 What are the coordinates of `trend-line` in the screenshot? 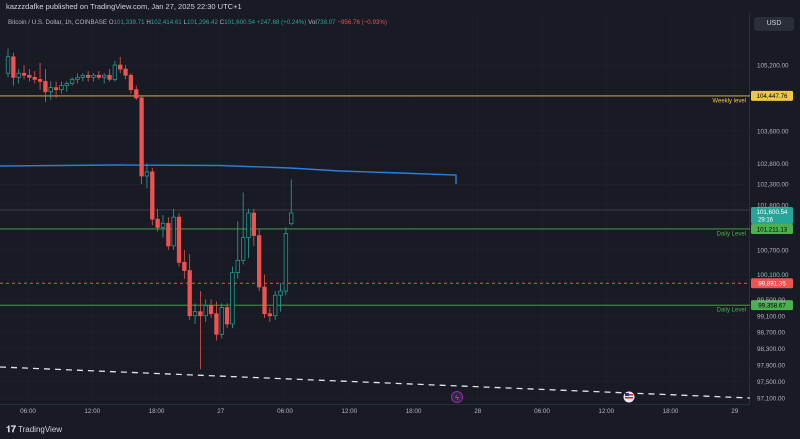 It's located at (375, 382).